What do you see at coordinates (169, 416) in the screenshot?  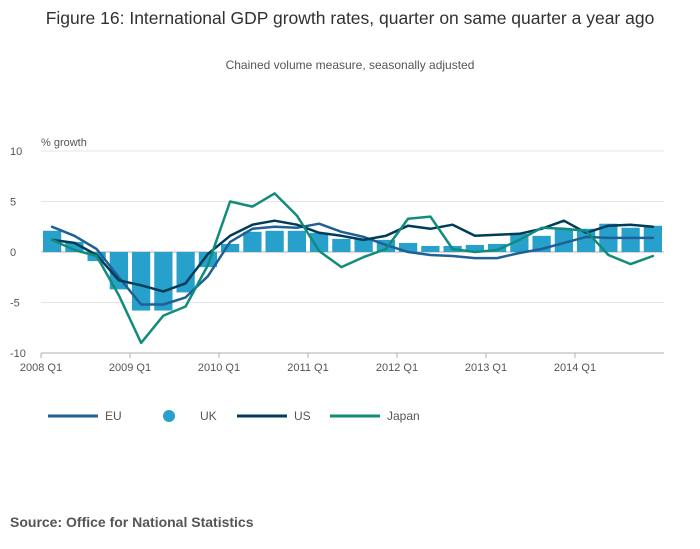 I see `legend-swatch-uk` at bounding box center [169, 416].